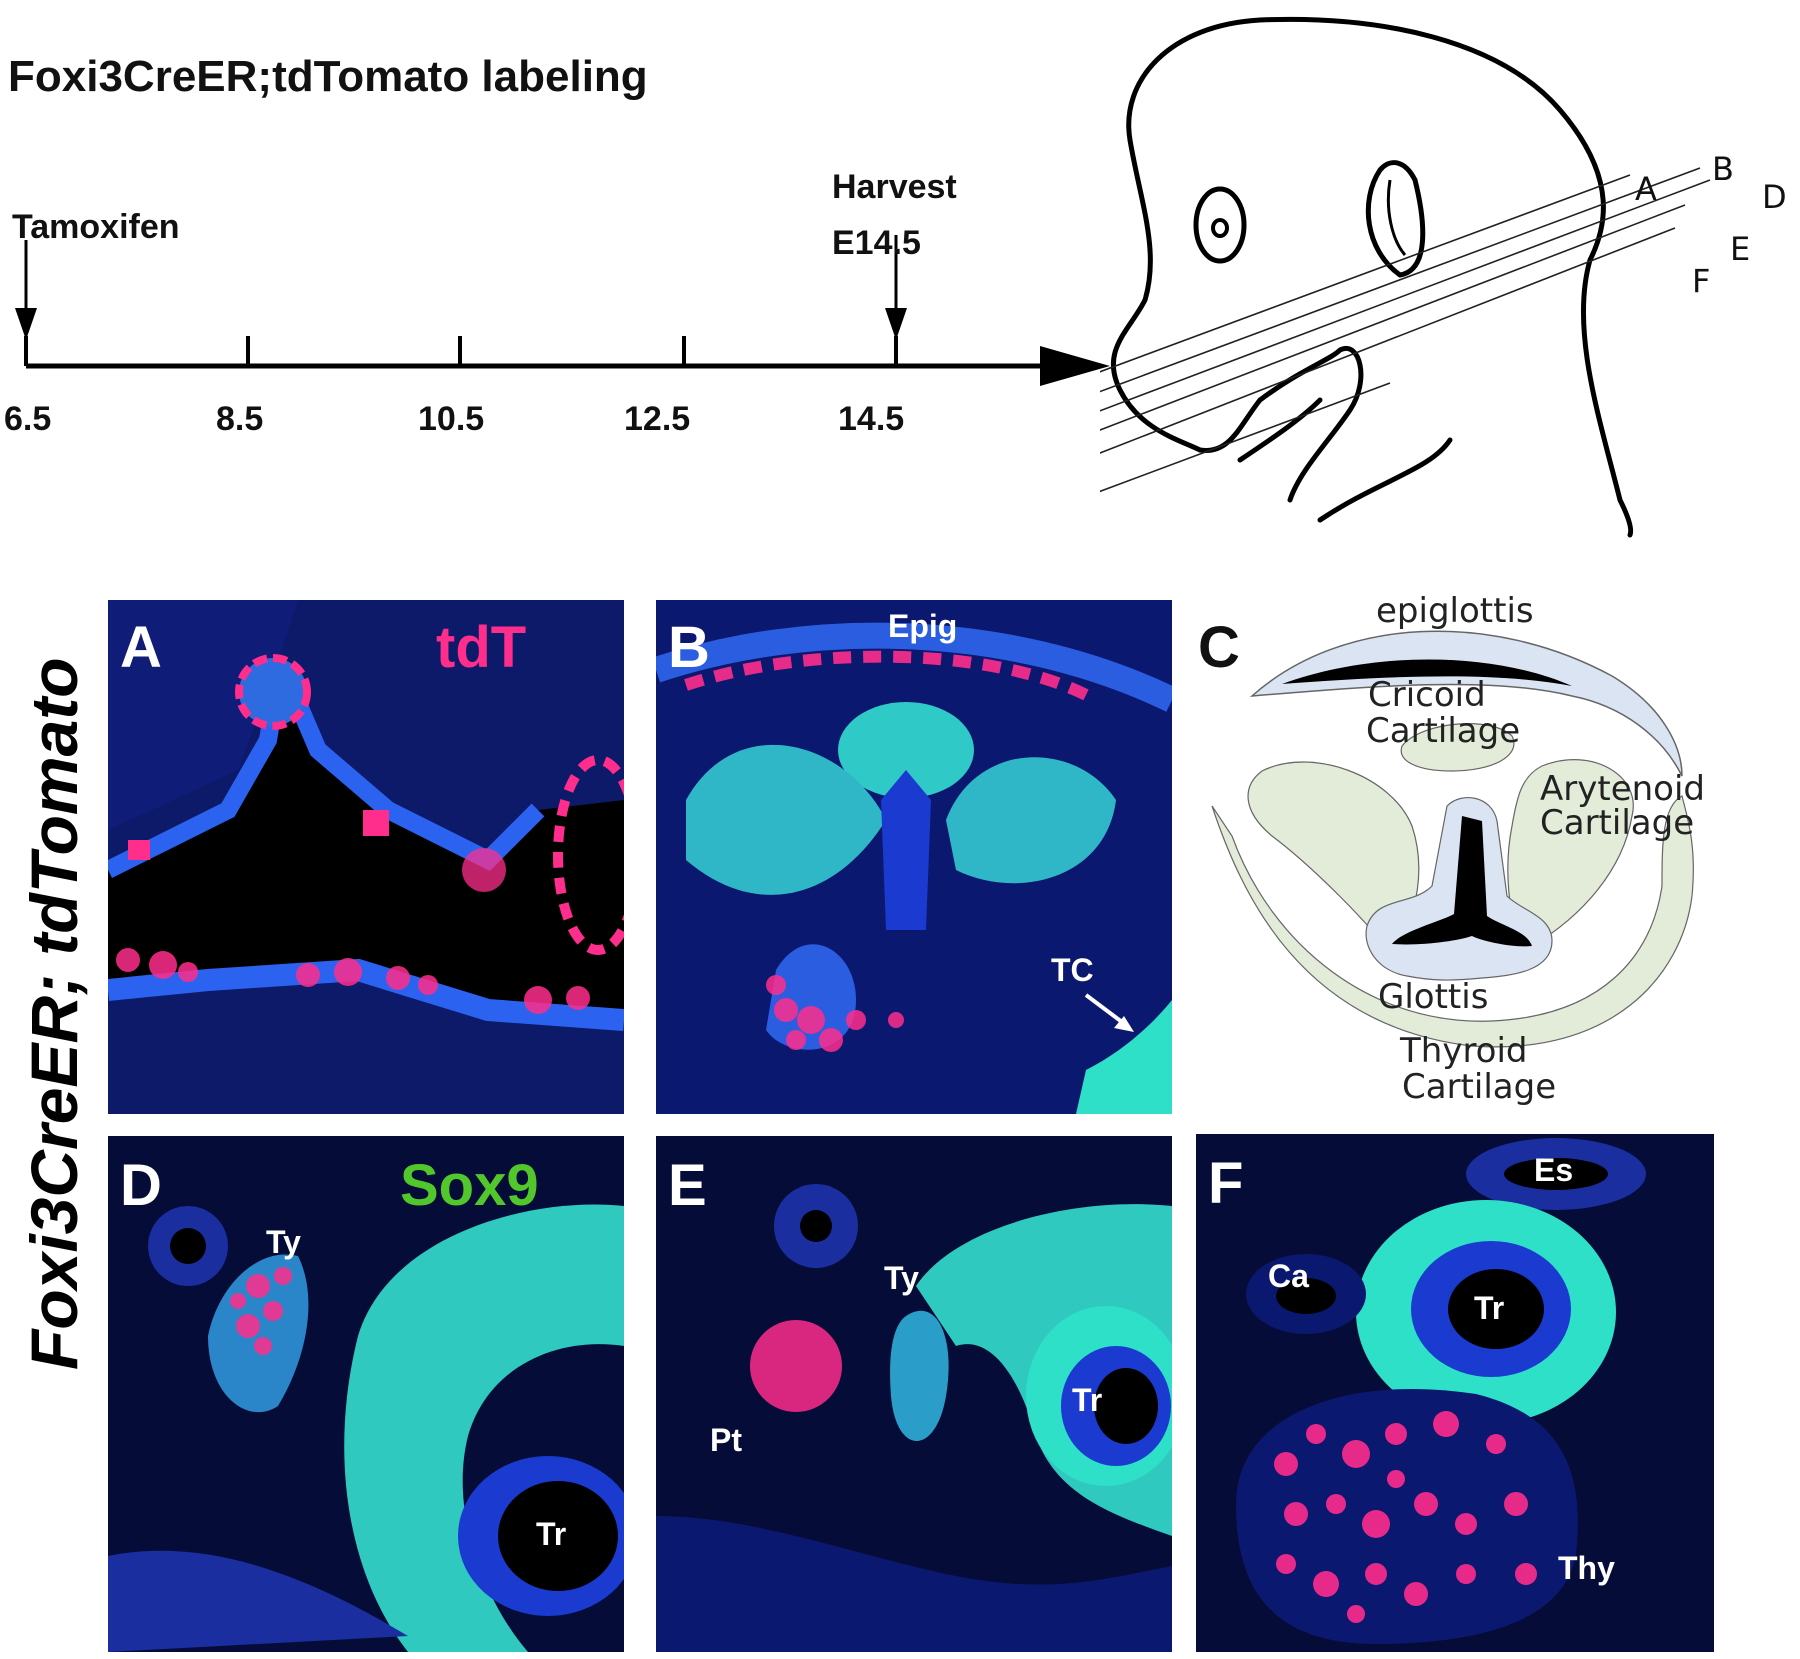 This screenshot has height=1659, width=1800. I want to click on panel-f-tr-label: Tr, so click(1489, 1308).